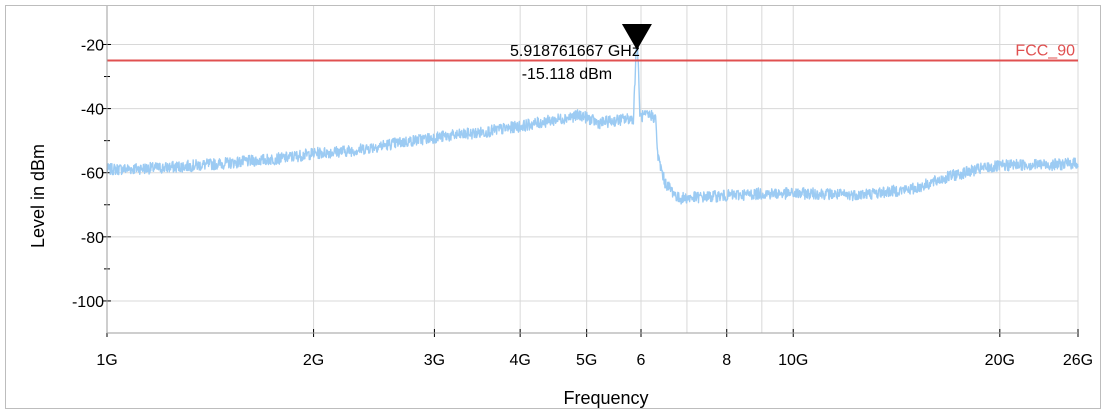 This screenshot has width=1109, height=414. What do you see at coordinates (586, 360) in the screenshot?
I see `x-tick-label: 5G` at bounding box center [586, 360].